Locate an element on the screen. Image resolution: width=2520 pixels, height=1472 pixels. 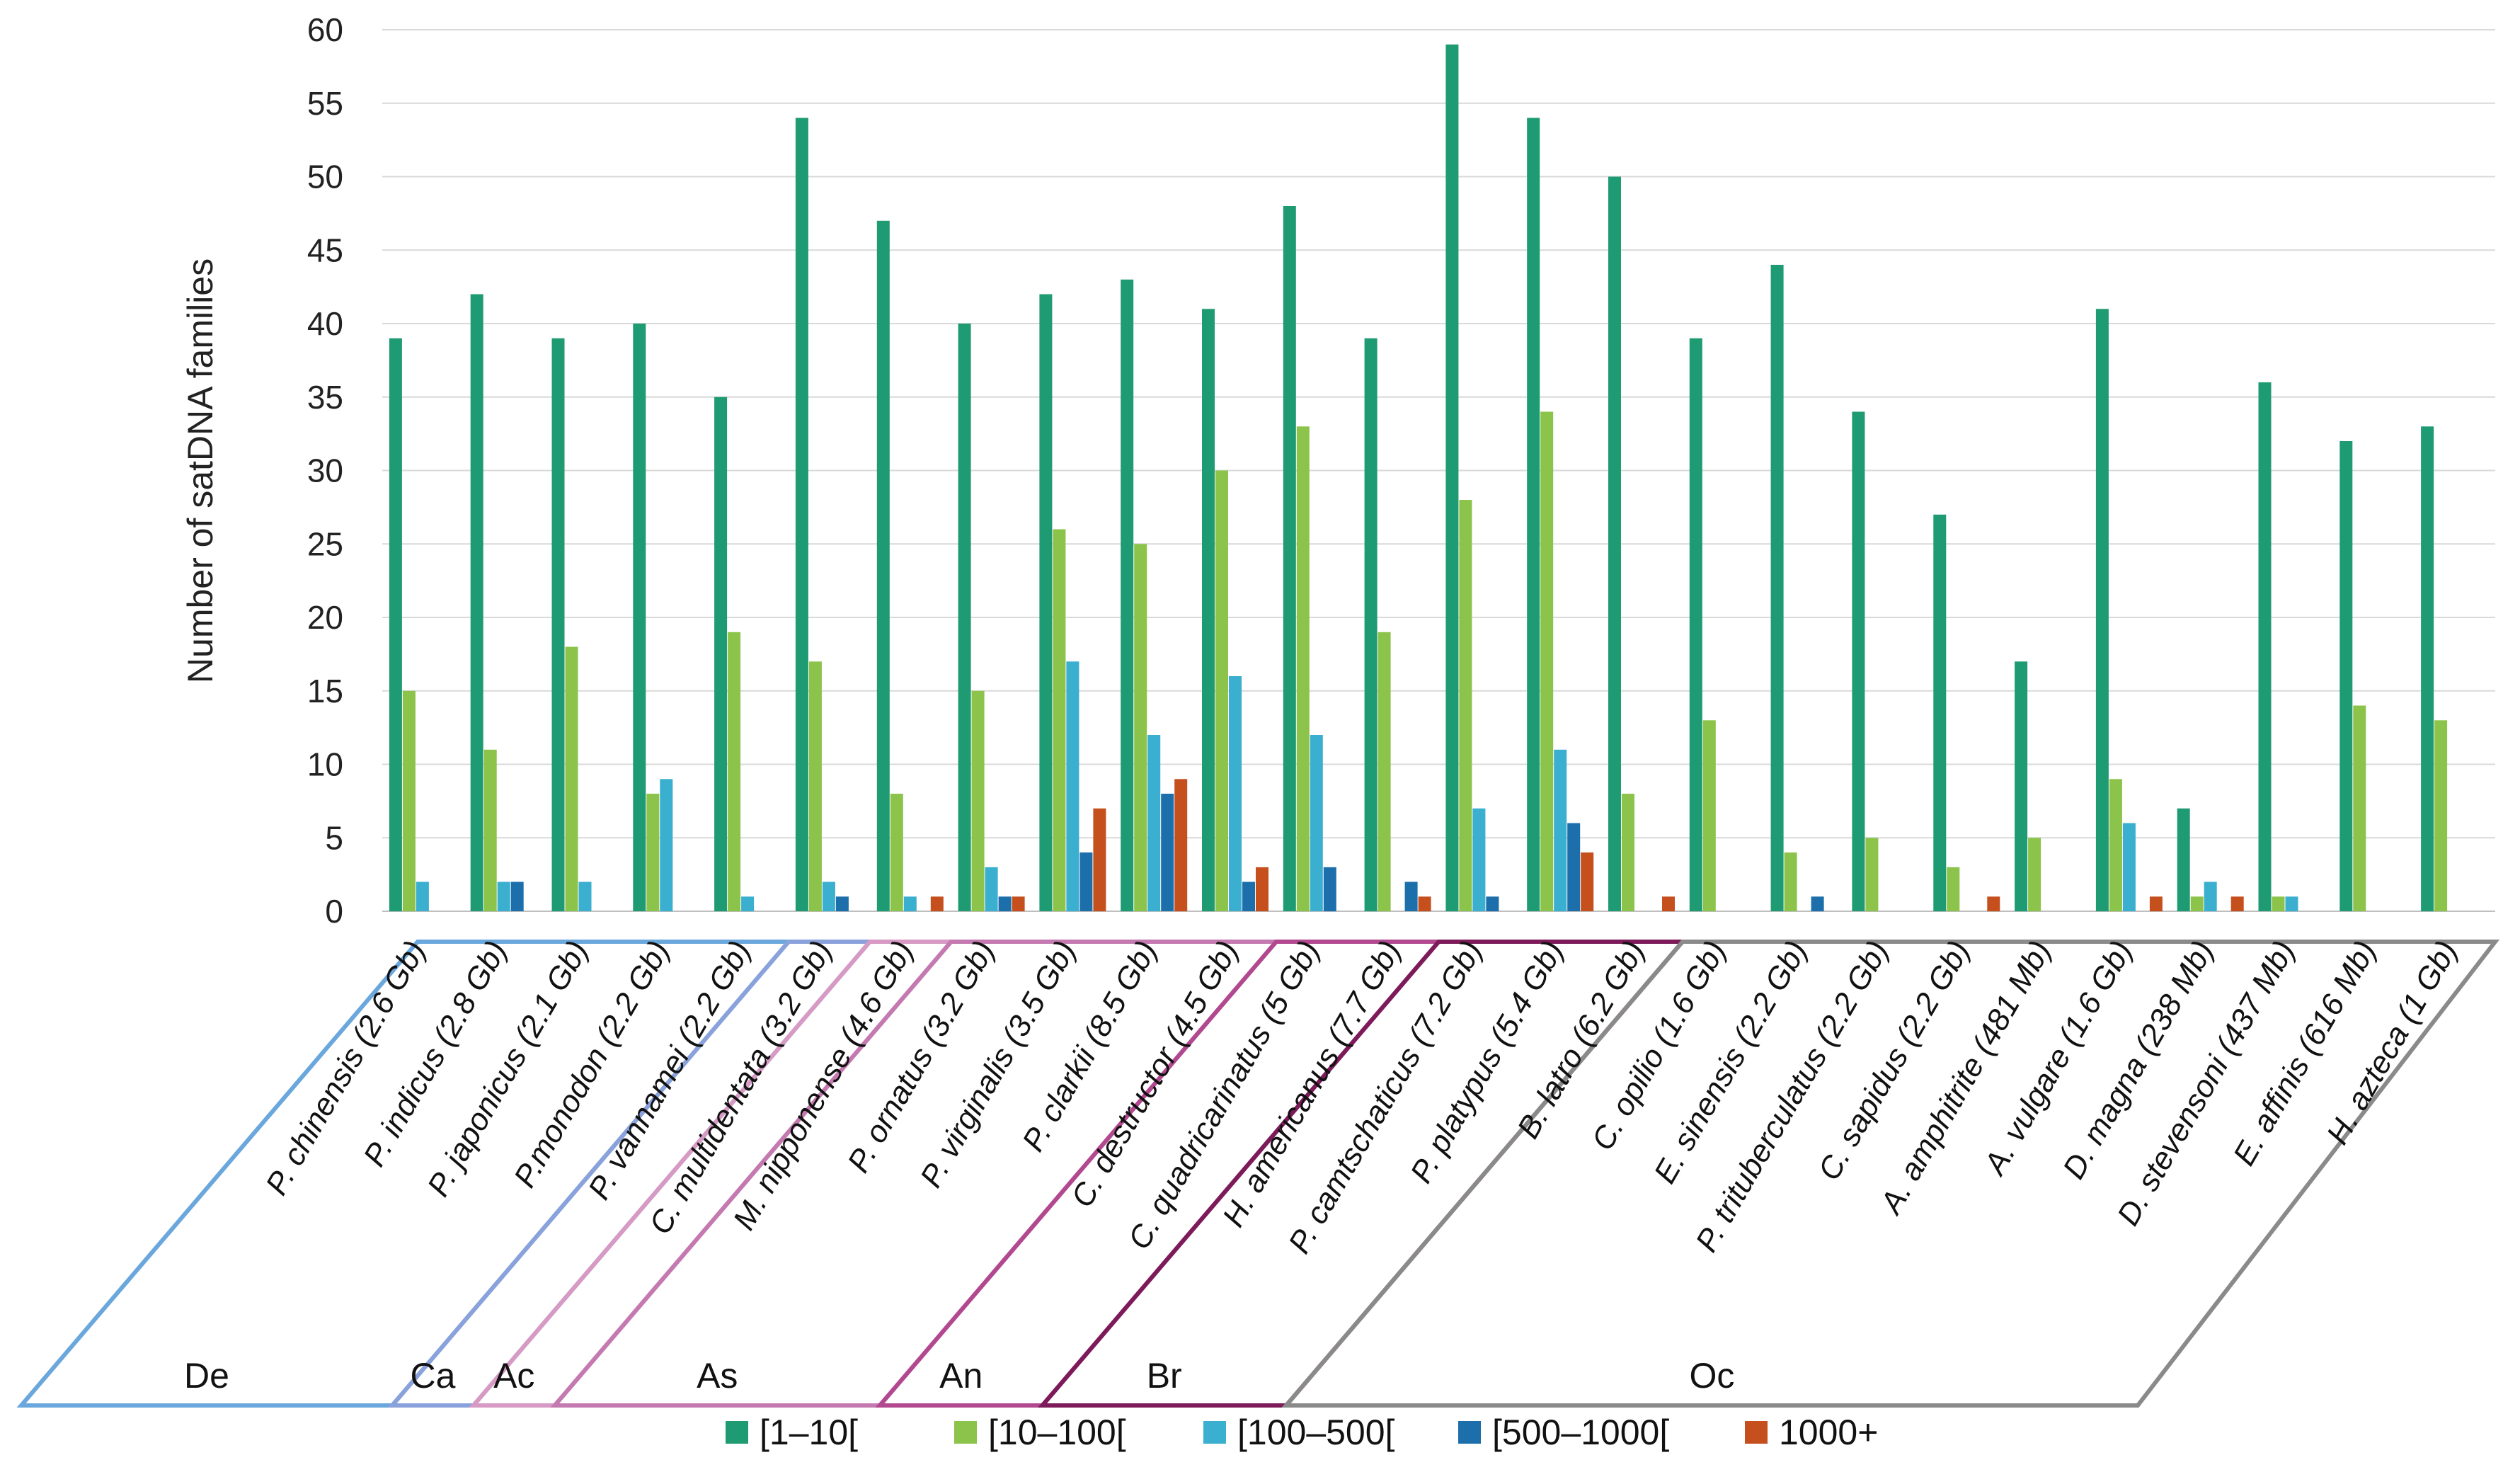
legend-label: 1000+ is located at coordinates (1828, 1432).